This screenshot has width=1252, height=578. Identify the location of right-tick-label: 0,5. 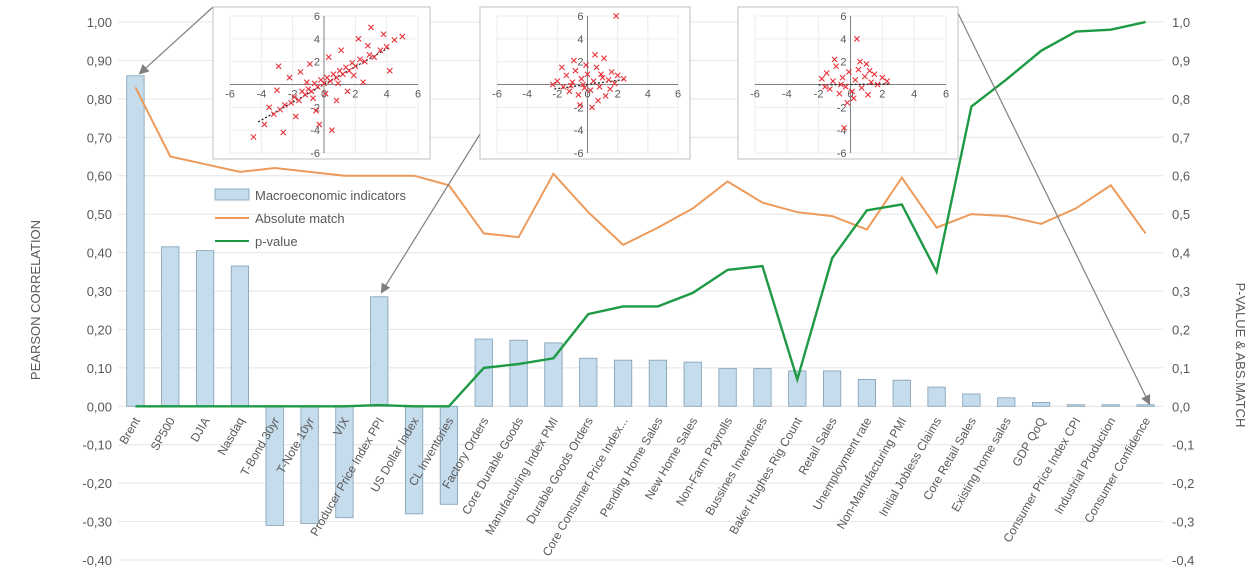
(1181, 214).